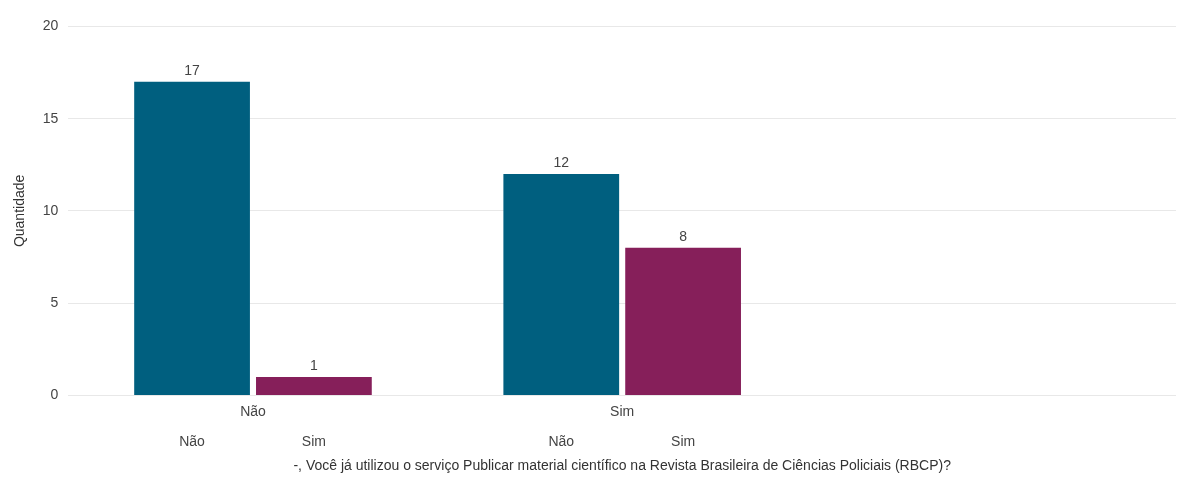  What do you see at coordinates (50, 25) in the screenshot?
I see `y-tick-label: 20` at bounding box center [50, 25].